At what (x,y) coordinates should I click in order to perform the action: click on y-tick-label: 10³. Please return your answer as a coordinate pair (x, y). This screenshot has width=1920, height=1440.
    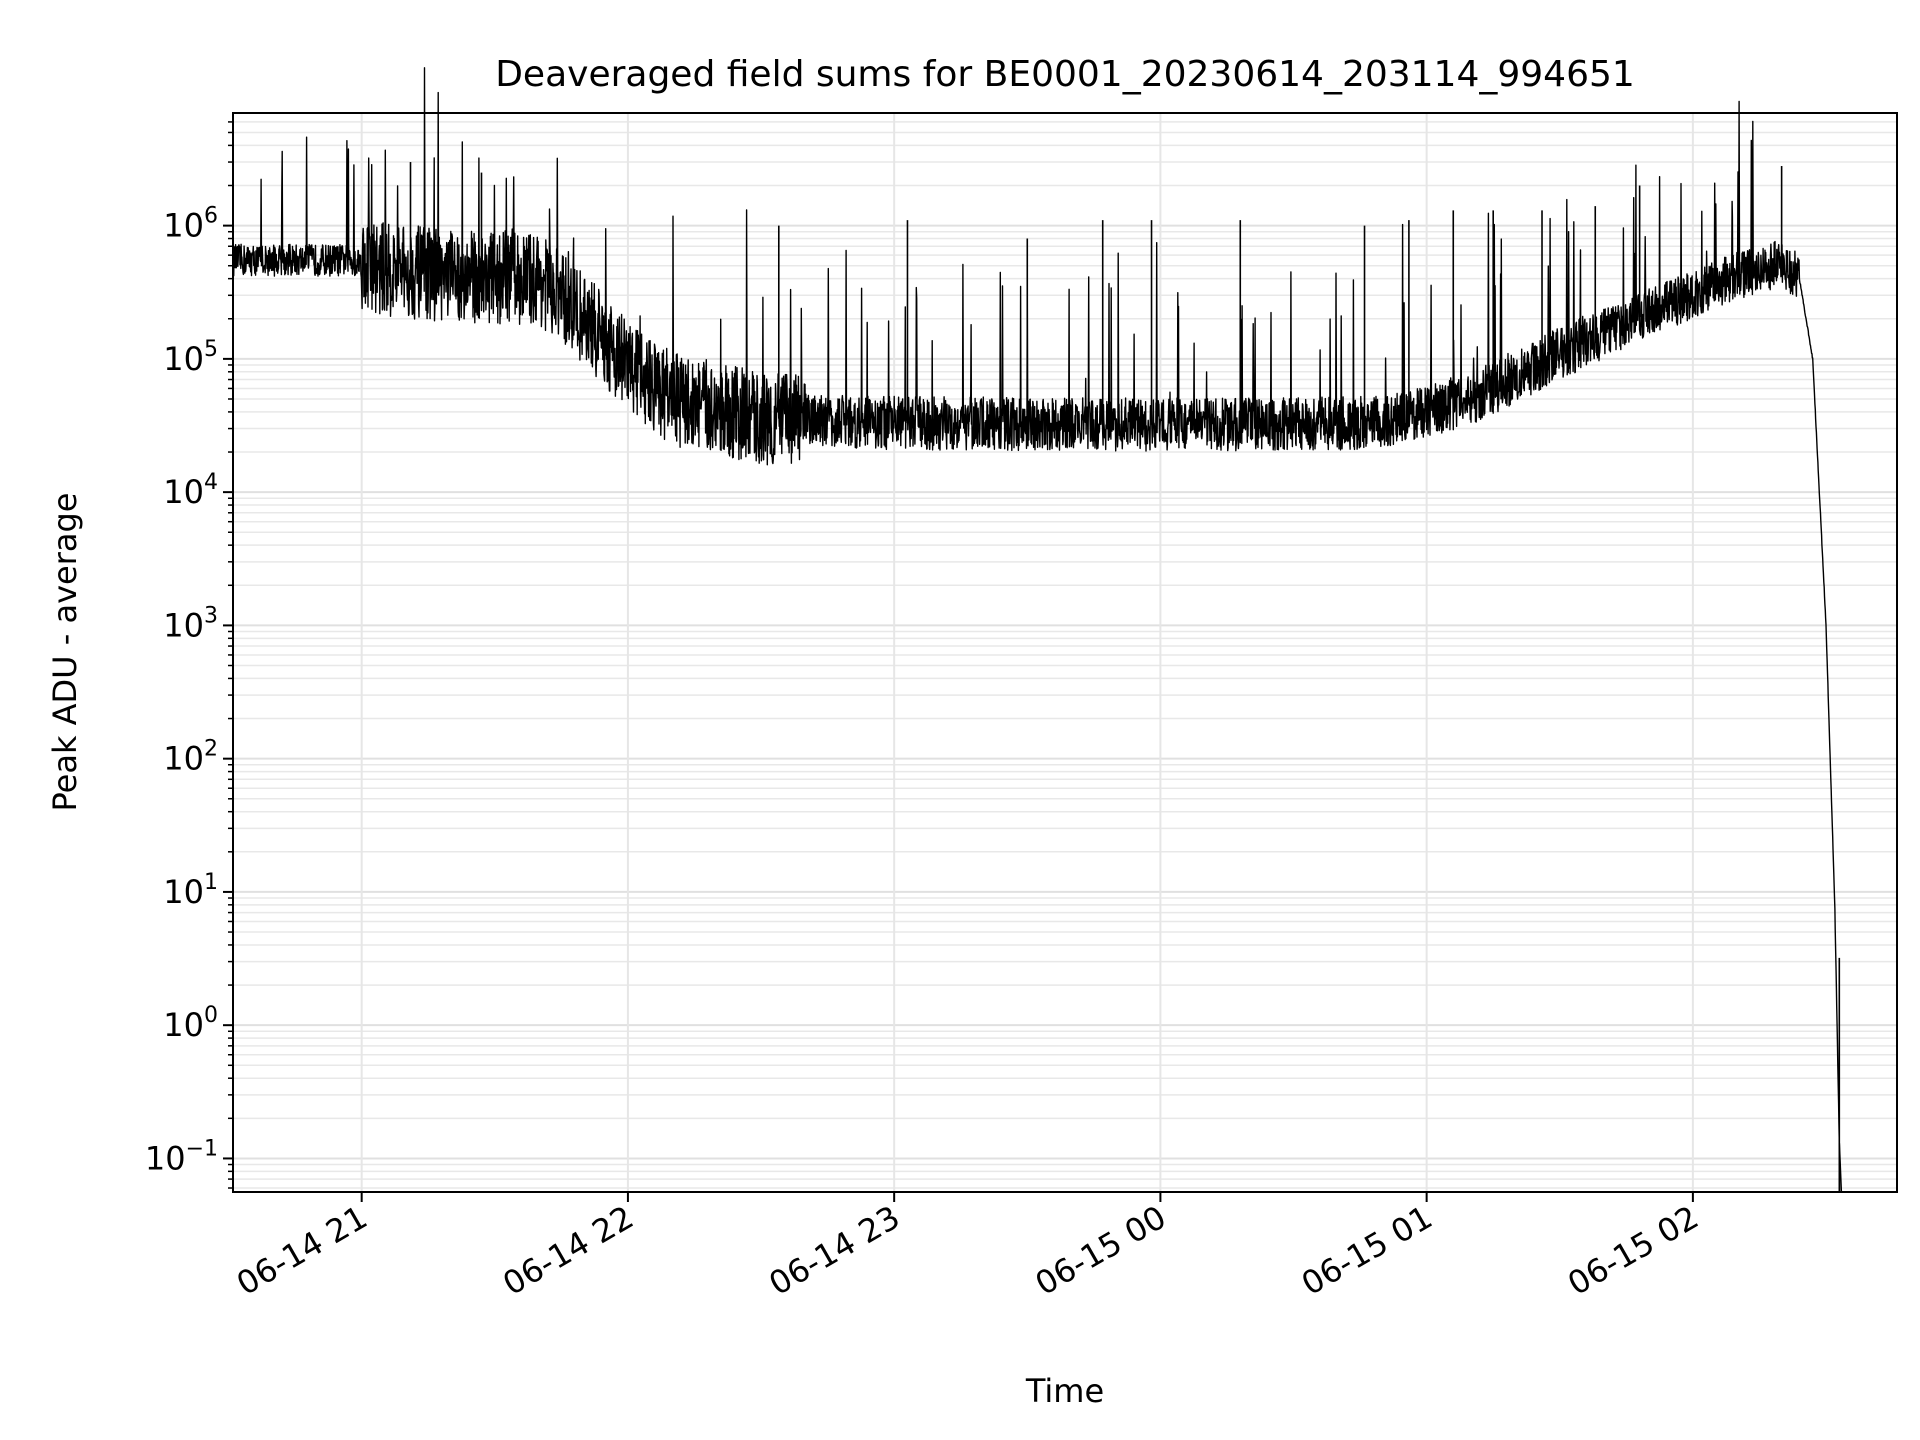
    Looking at the image, I should click on (190, 623).